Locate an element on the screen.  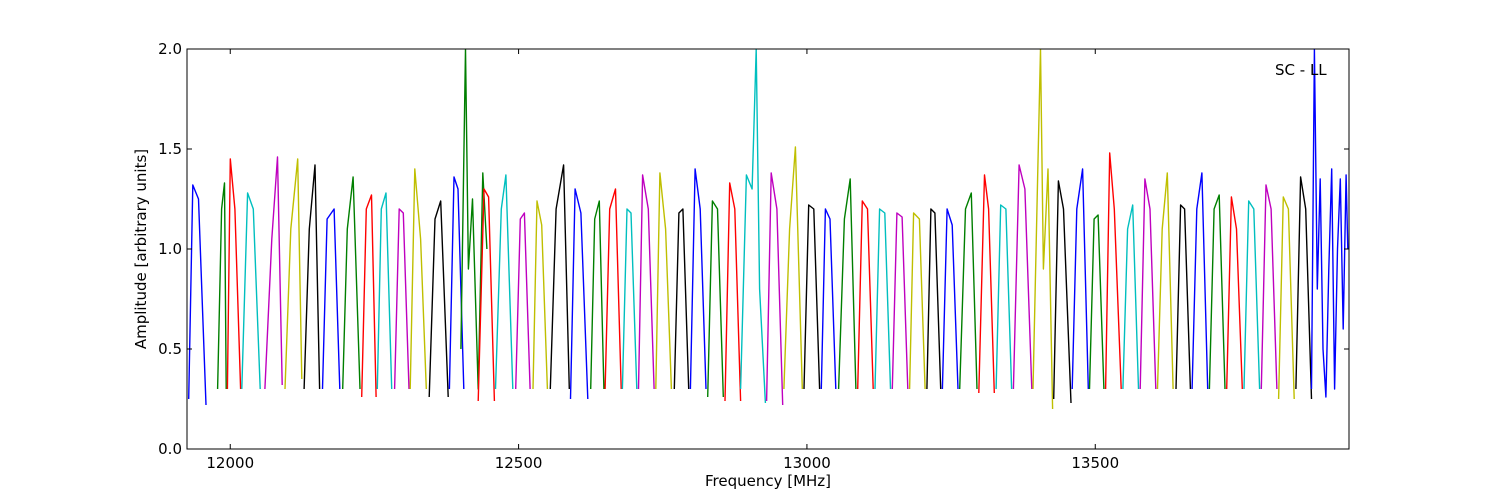
y-tick-label-4: 2.0 is located at coordinates (170, 49).